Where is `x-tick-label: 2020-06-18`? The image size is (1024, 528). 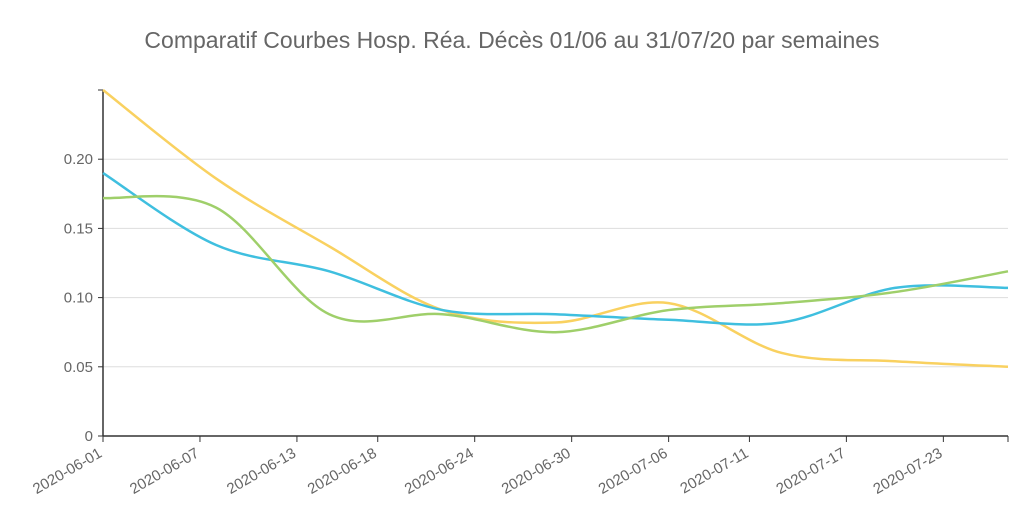
x-tick-label: 2020-06-18 is located at coordinates (342, 471).